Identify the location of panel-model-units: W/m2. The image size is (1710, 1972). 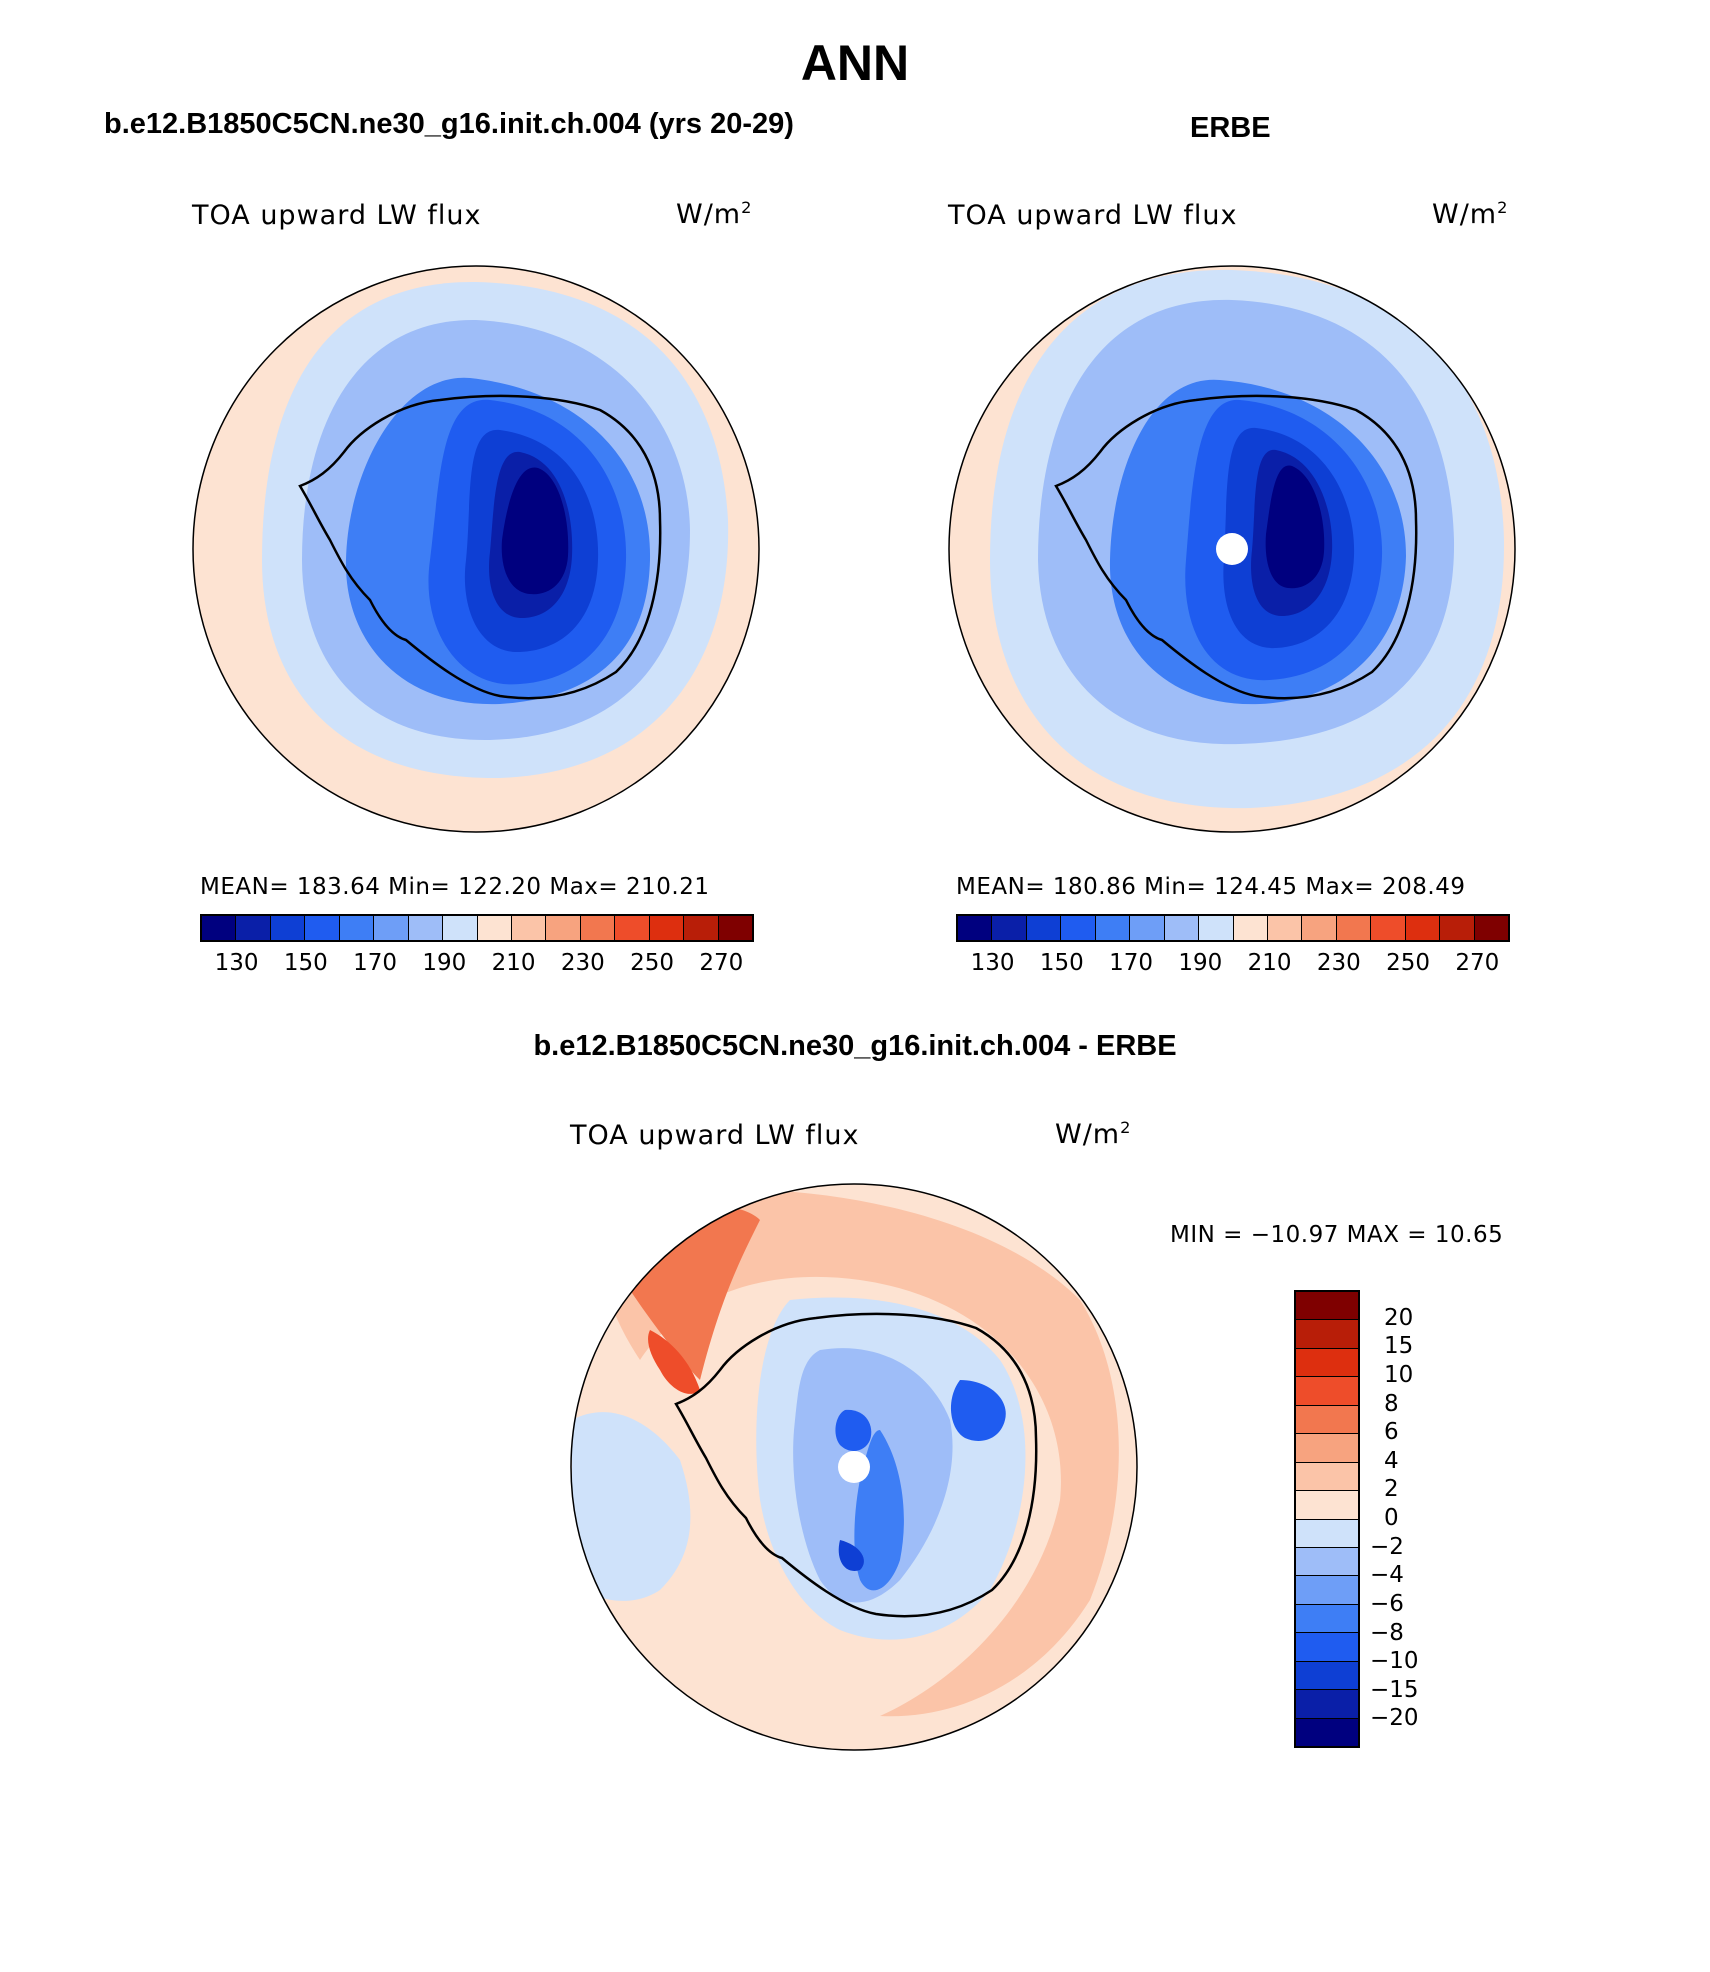
(714, 214).